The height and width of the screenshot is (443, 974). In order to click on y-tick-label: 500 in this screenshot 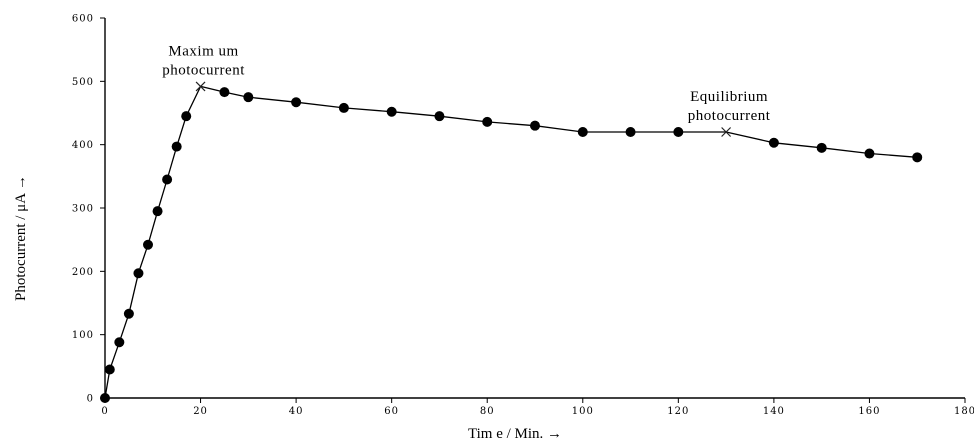, I will do `click(83, 82)`.